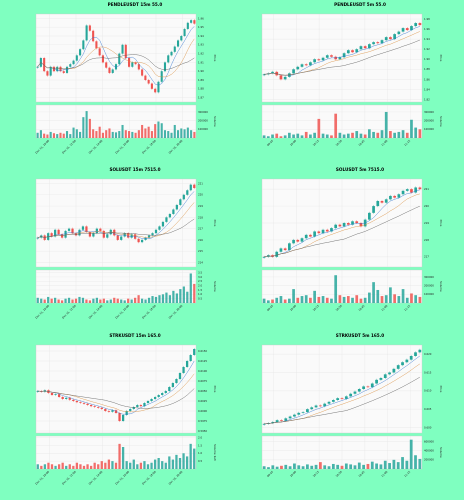  Describe the element at coordinates (427, 49) in the screenshot. I see `price-tick-label: 1.92` at that location.